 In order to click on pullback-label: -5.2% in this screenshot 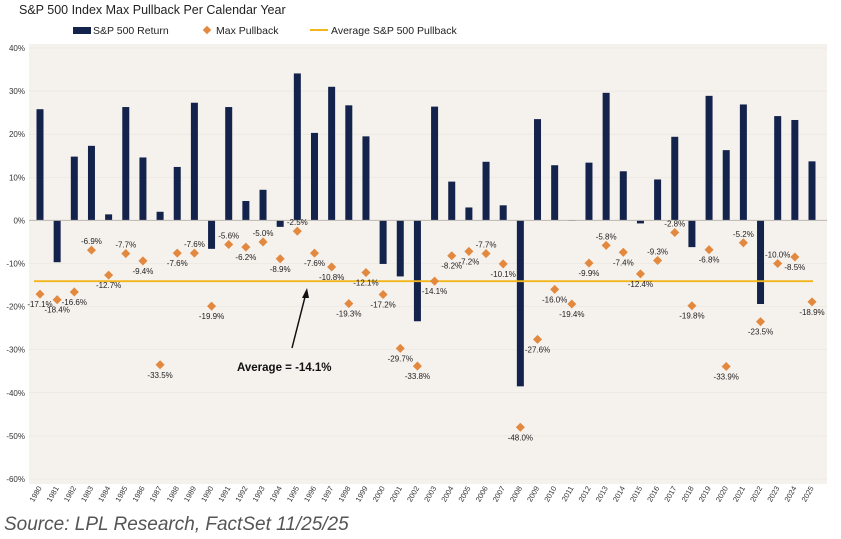, I will do `click(743, 234)`.